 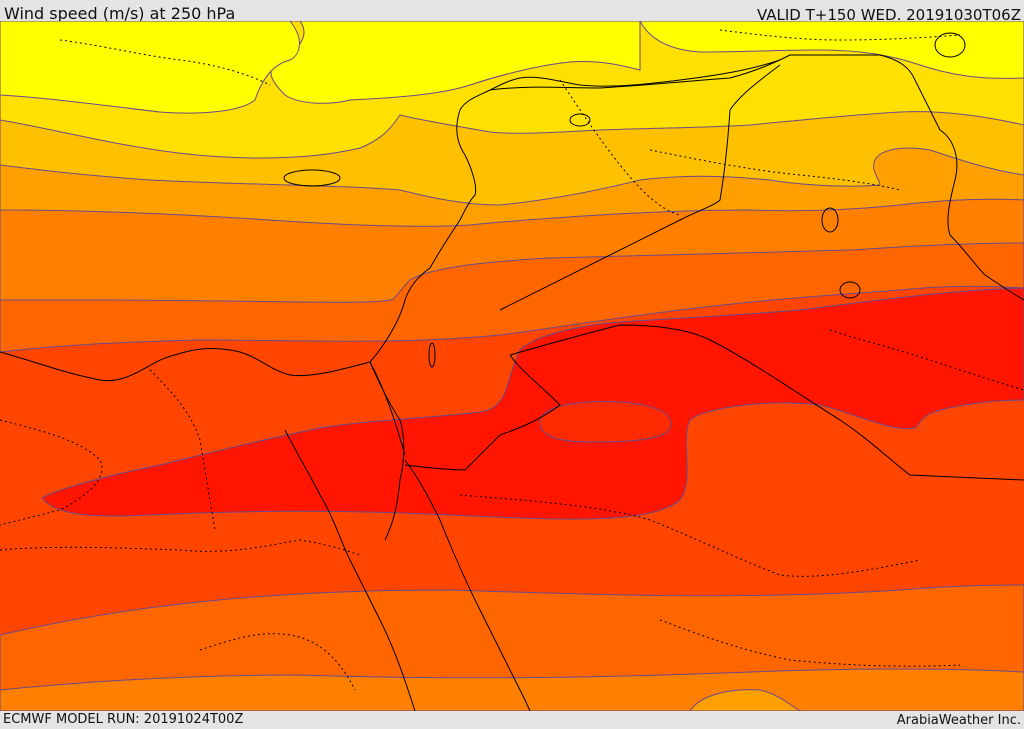 What do you see at coordinates (467, 585) in the screenshot?
I see `coastline-red-sea-east` at bounding box center [467, 585].